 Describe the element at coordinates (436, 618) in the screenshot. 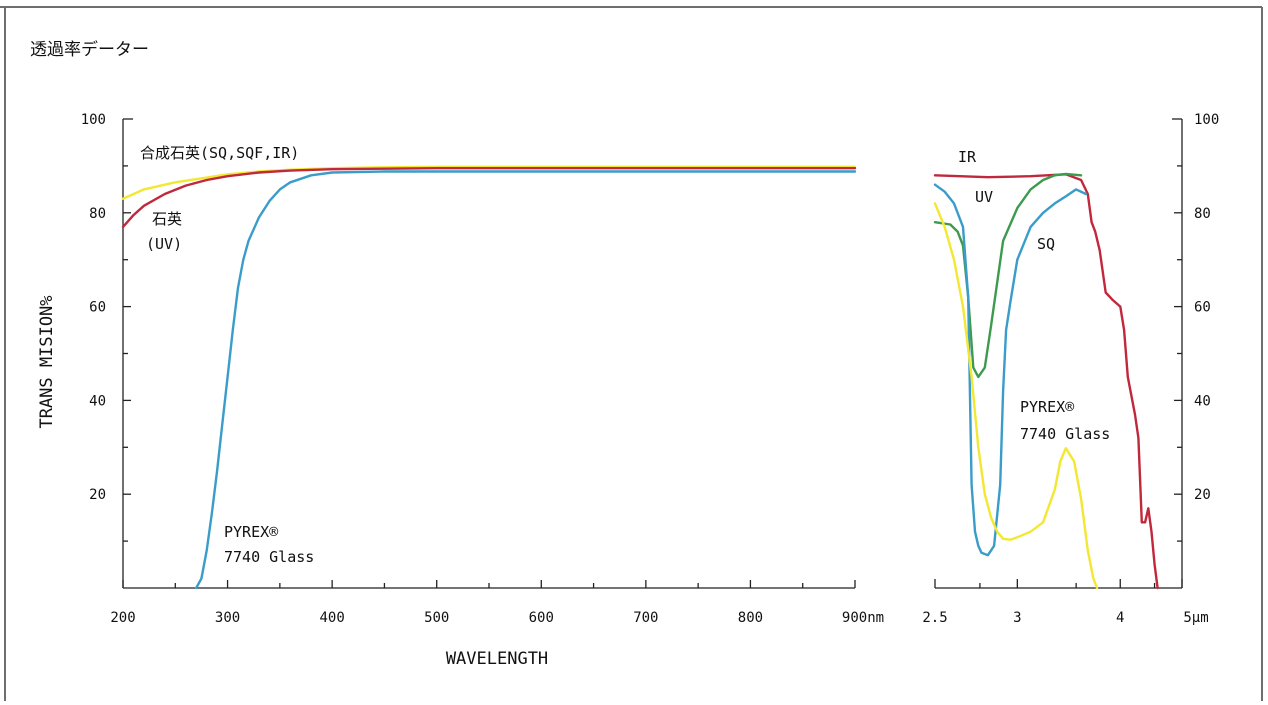

I see `left-x-tick-label: 500` at that location.